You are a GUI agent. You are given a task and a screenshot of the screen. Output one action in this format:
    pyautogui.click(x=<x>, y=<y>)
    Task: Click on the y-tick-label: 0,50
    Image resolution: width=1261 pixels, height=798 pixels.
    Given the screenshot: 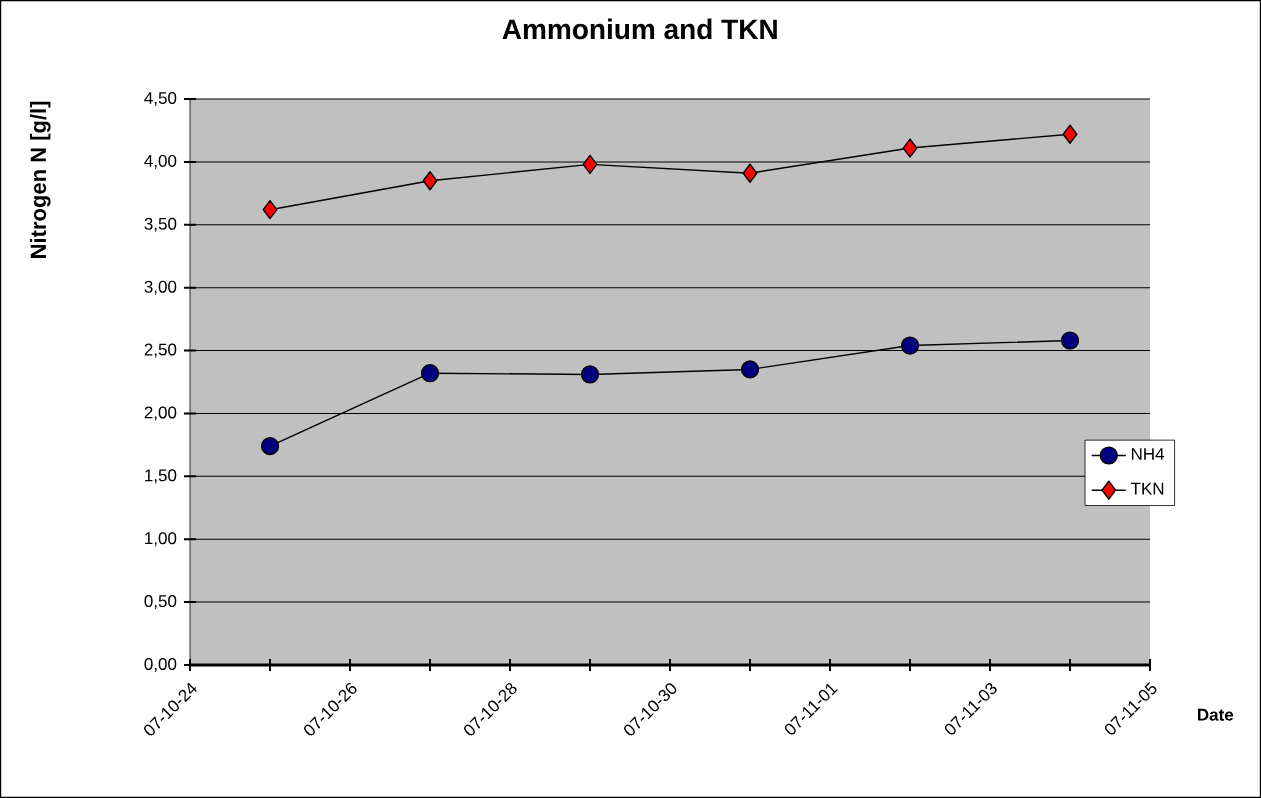 What is the action you would take?
    pyautogui.click(x=160, y=602)
    